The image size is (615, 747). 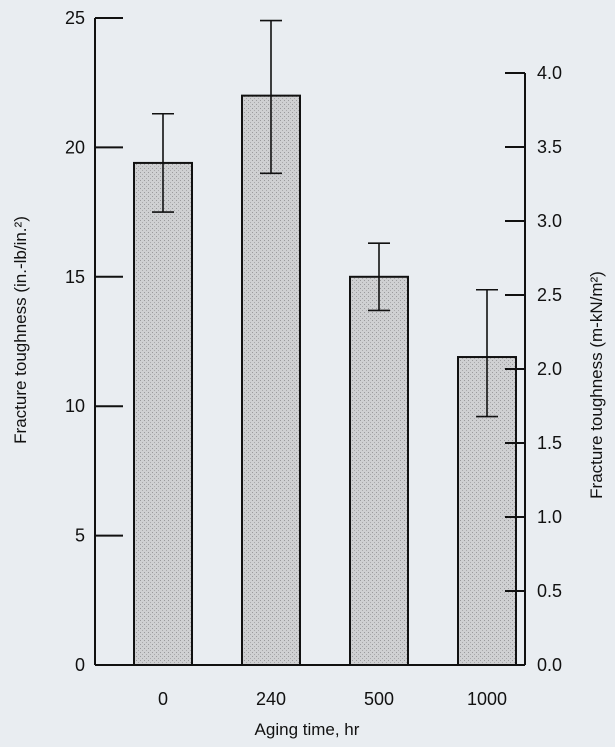 What do you see at coordinates (549, 147) in the screenshot?
I see `right-y-tick-label-7: 3.5` at bounding box center [549, 147].